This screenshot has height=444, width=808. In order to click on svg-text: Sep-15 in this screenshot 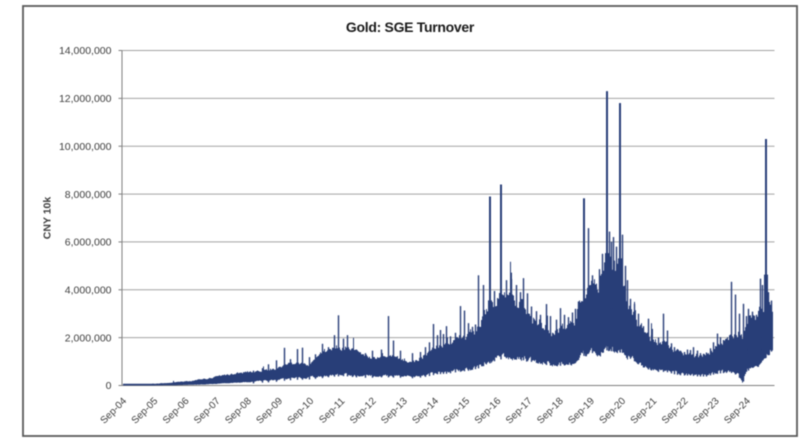, I will do `click(457, 411)`.